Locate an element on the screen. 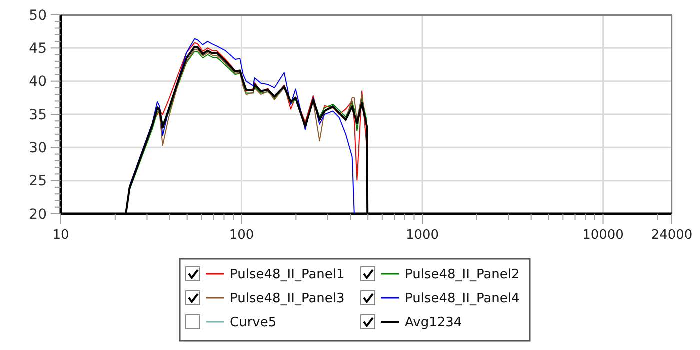  legend-label: Avg1234 is located at coordinates (433, 323).